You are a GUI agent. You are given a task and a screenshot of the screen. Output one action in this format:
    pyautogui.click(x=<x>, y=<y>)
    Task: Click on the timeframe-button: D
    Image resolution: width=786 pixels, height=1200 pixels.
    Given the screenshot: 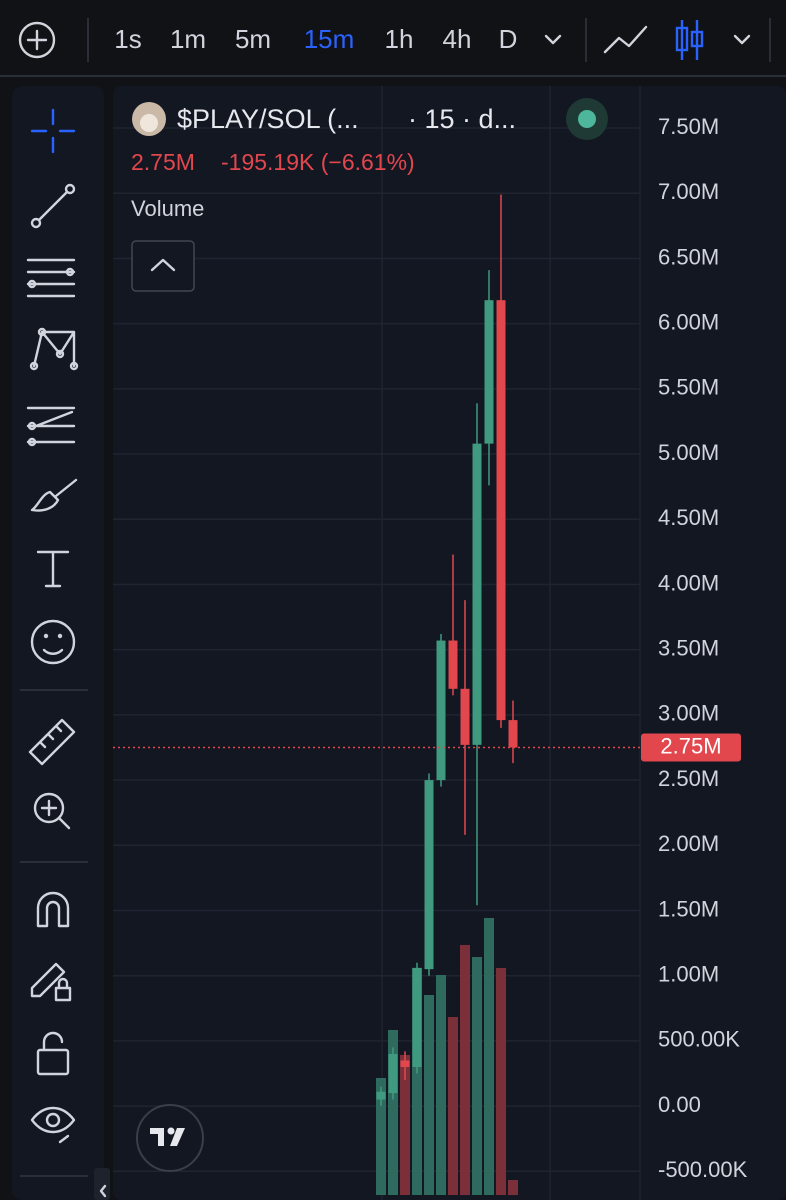 What is the action you would take?
    pyautogui.click(x=508, y=39)
    